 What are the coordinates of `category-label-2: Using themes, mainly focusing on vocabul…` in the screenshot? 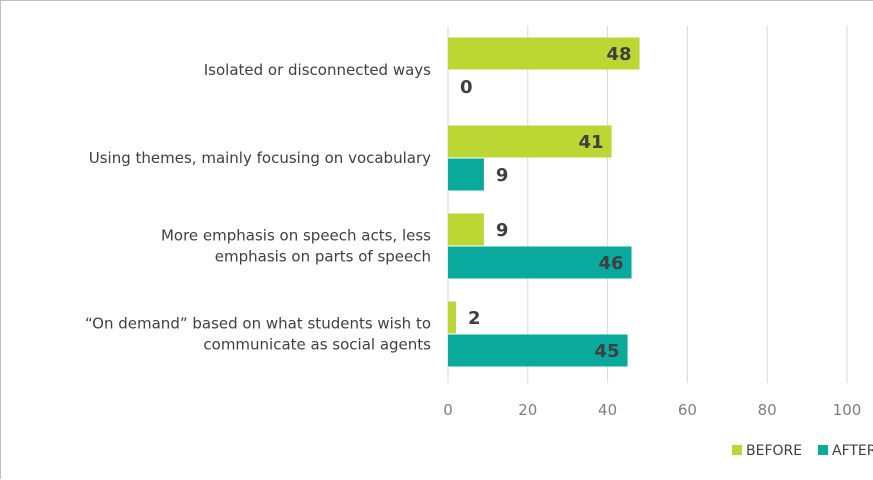 It's located at (260, 158).